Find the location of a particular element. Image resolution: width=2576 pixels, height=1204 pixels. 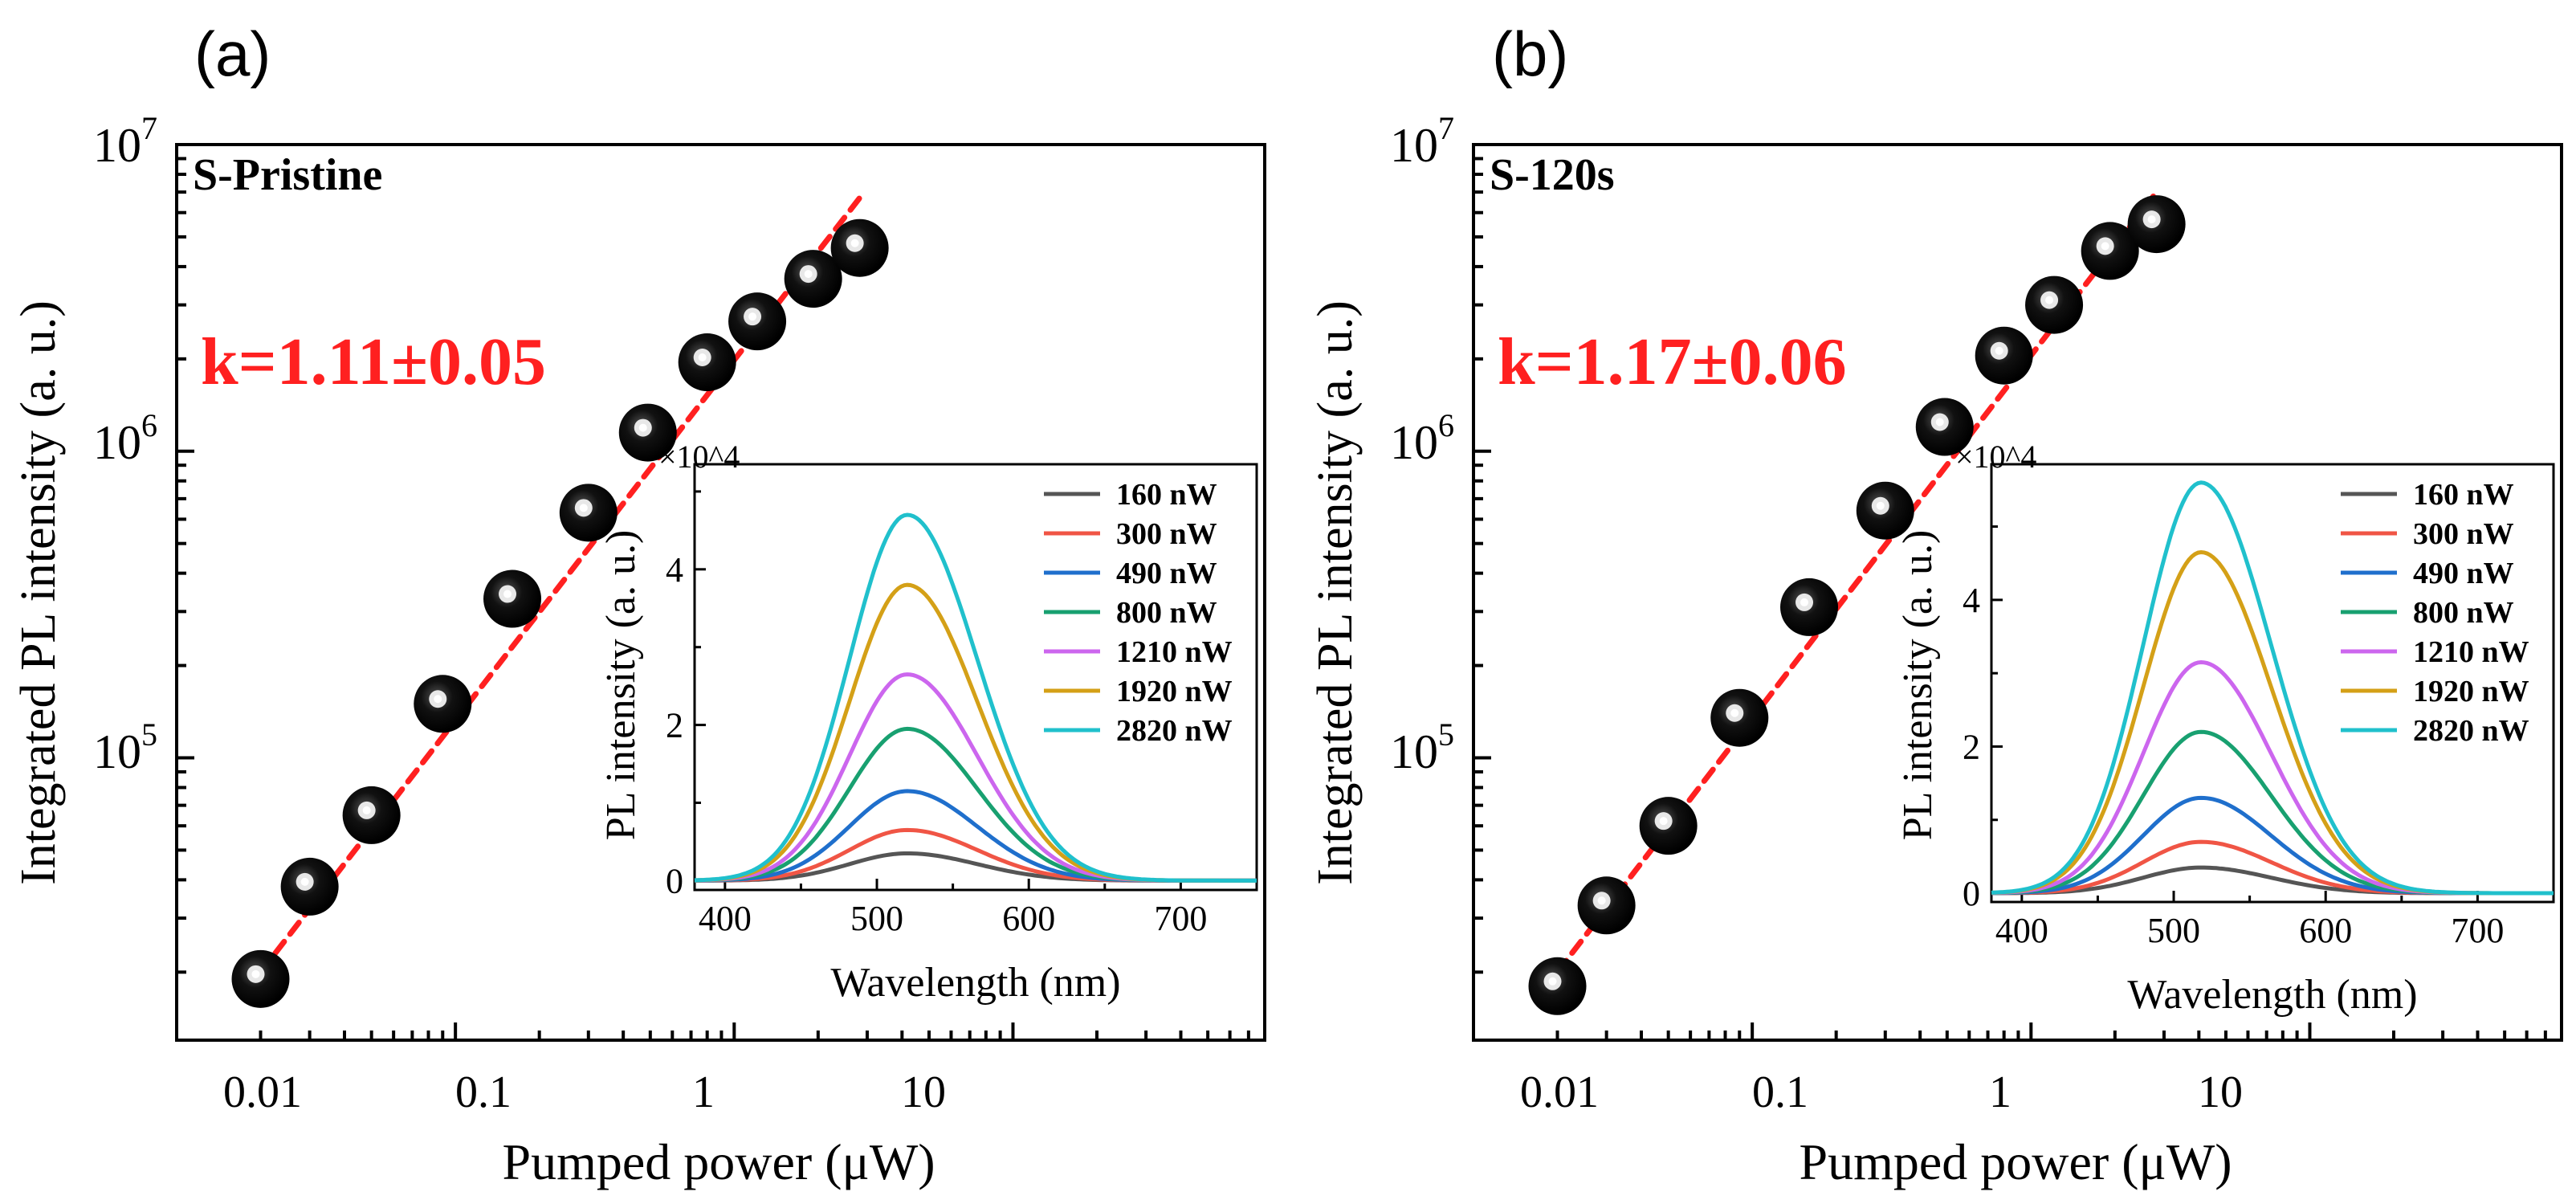

panel-b-x-tick-label-2: 1 is located at coordinates (2000, 1092).